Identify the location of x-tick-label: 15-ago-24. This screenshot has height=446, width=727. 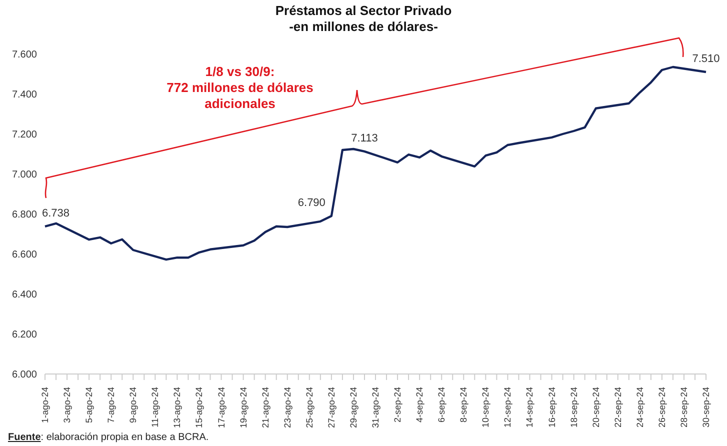
(199, 407).